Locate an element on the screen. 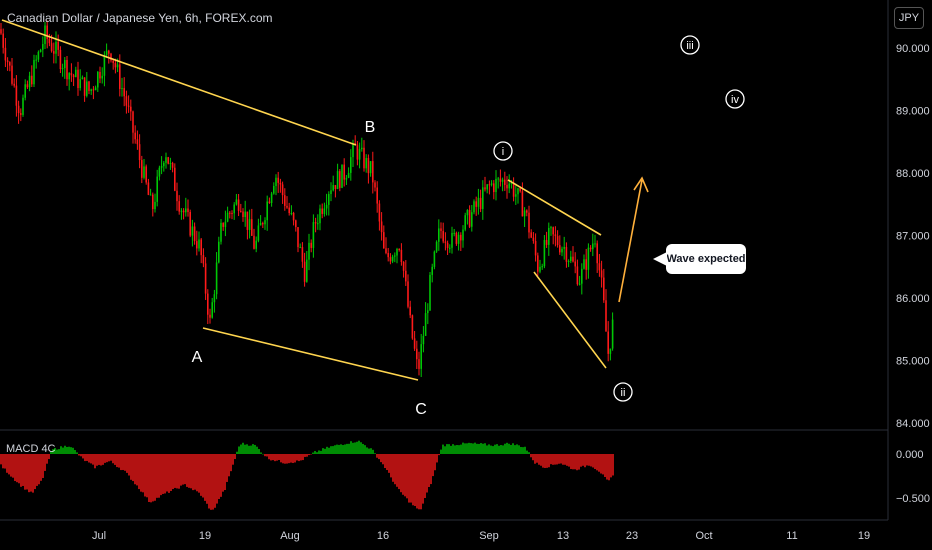  wave-expected-callout: Wave expected is located at coordinates (699, 259).